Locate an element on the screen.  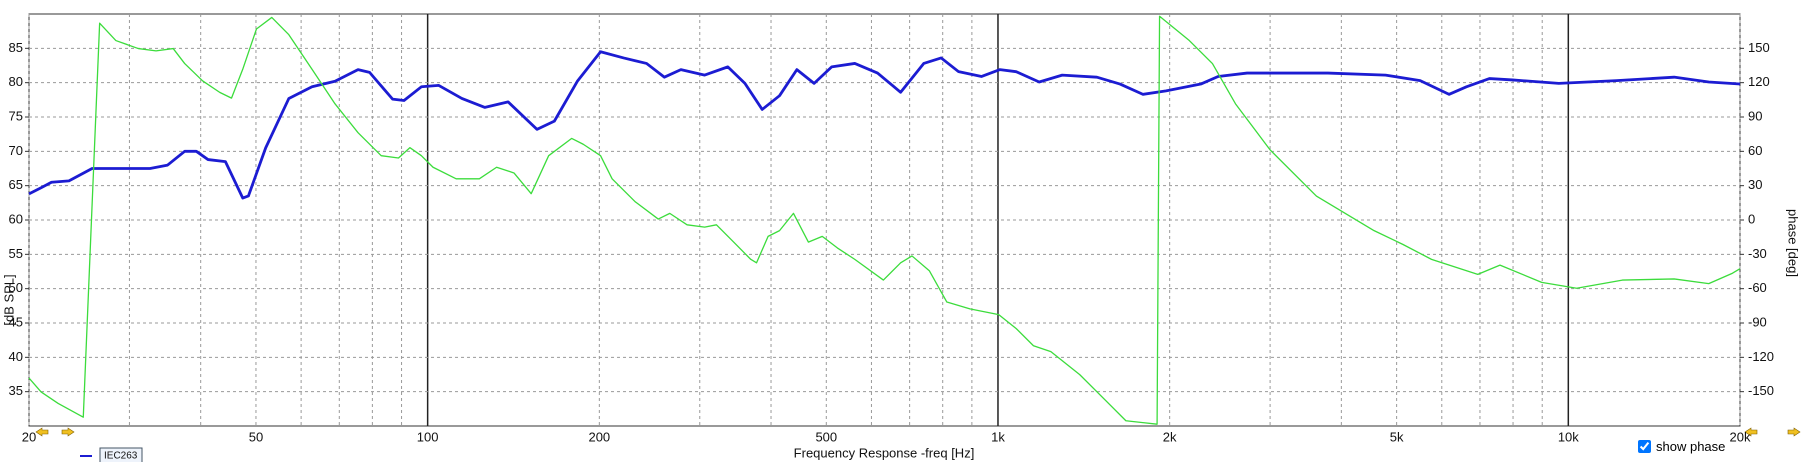
x-tick-label: 2k is located at coordinates (1170, 436).